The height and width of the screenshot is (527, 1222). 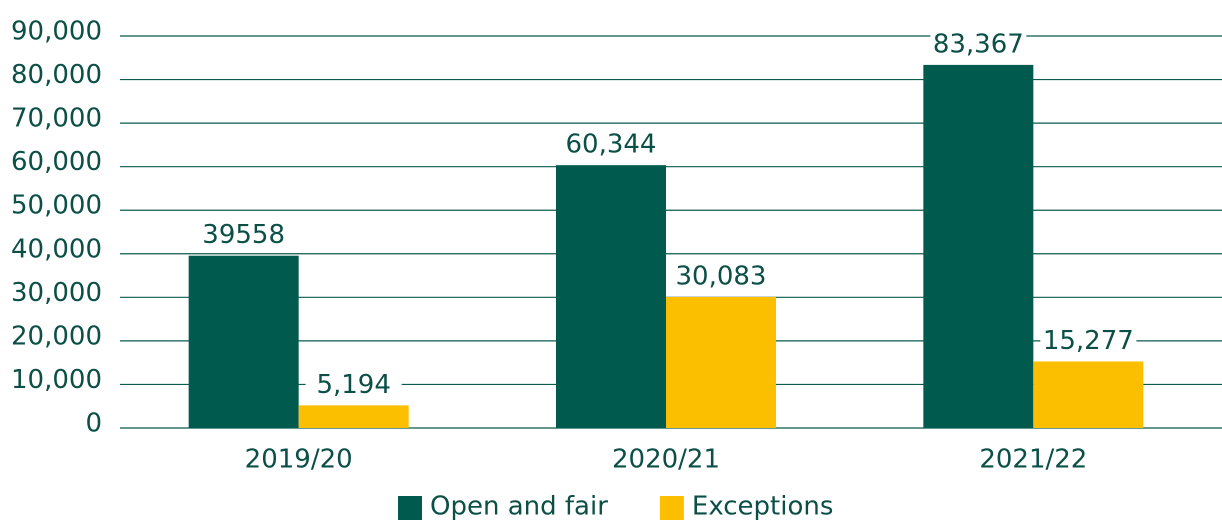 I want to click on data-label: 30,083, so click(x=721, y=276).